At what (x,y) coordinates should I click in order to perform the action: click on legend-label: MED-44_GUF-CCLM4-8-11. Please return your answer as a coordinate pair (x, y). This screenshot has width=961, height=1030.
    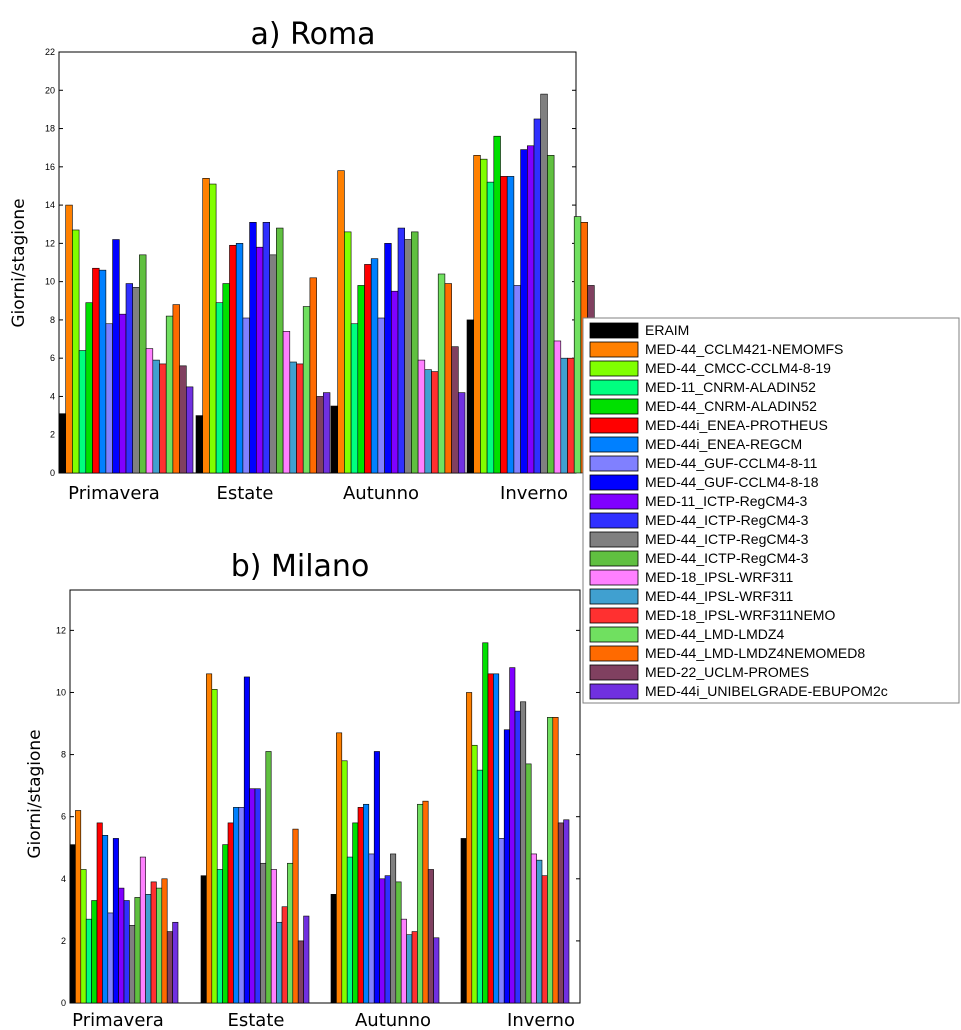
    Looking at the image, I should click on (731, 463).